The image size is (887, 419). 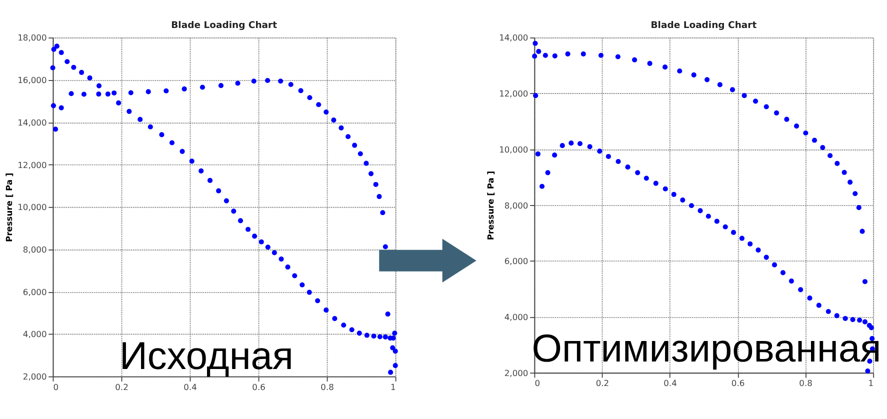 I want to click on y-tick-label: 16,000, so click(x=32, y=80).